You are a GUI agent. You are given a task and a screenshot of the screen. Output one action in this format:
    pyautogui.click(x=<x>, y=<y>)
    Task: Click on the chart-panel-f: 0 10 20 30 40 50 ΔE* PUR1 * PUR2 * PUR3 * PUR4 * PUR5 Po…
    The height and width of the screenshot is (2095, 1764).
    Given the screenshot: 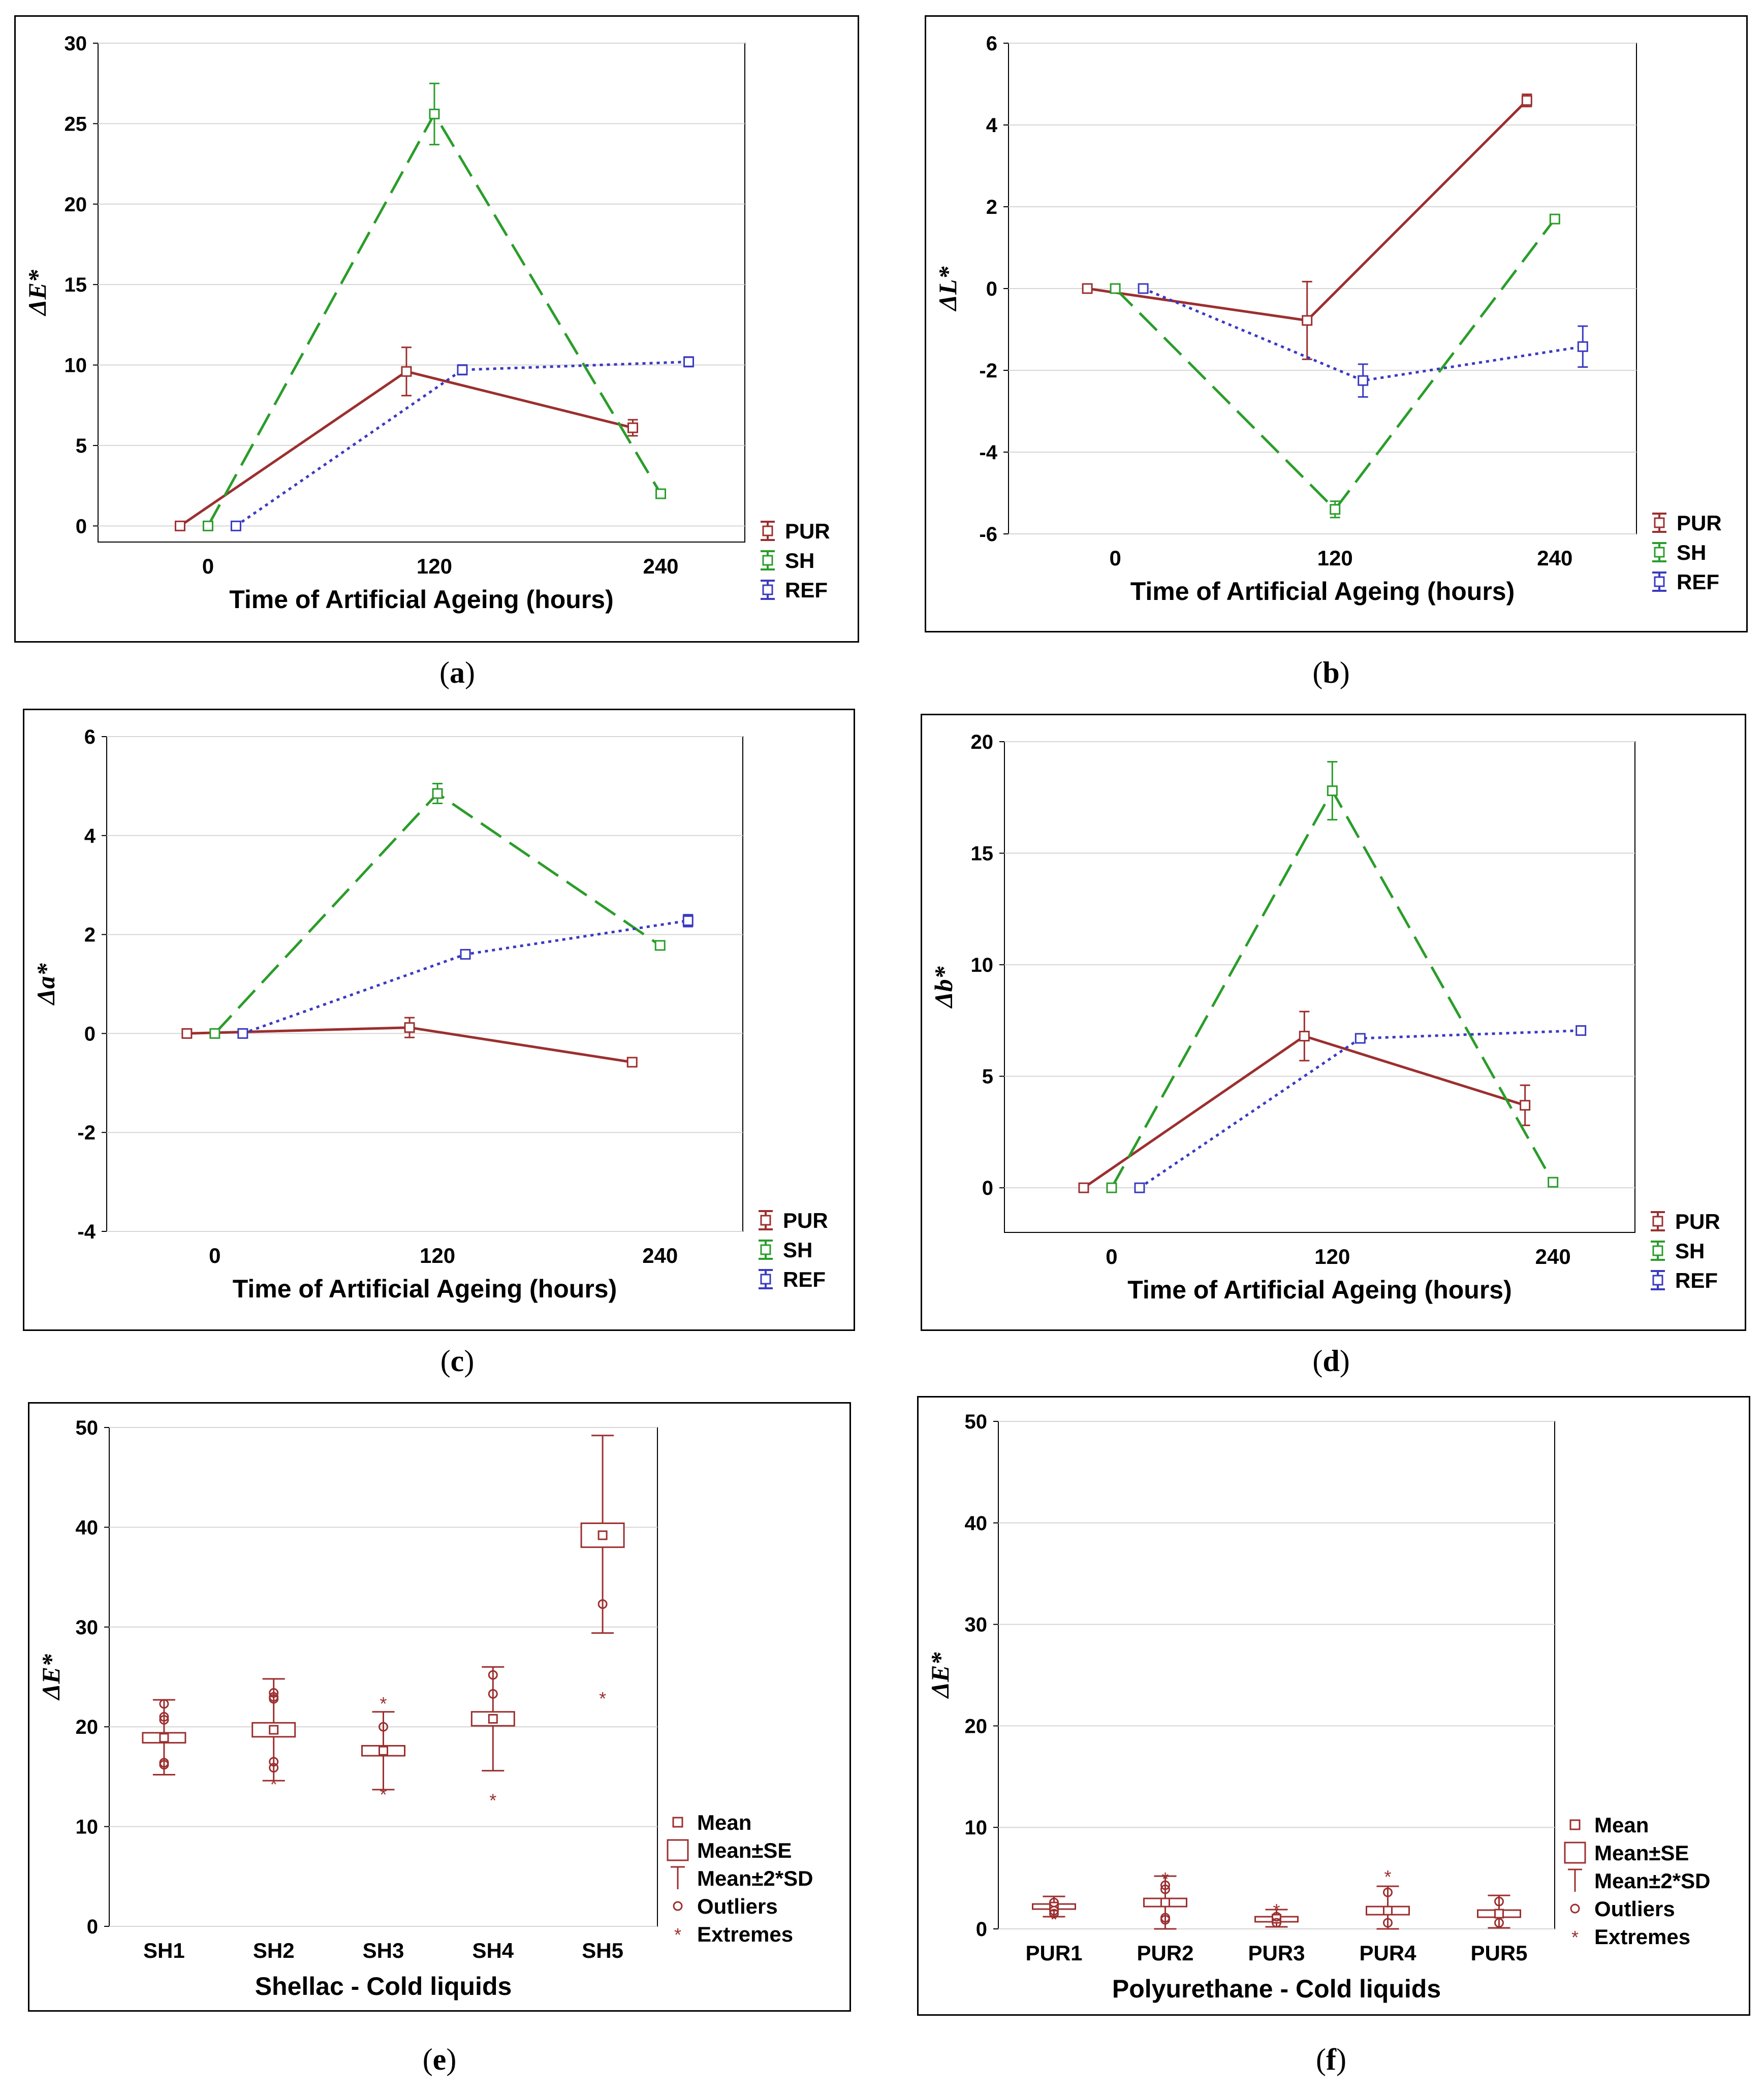 What is the action you would take?
    pyautogui.click(x=1333, y=1706)
    